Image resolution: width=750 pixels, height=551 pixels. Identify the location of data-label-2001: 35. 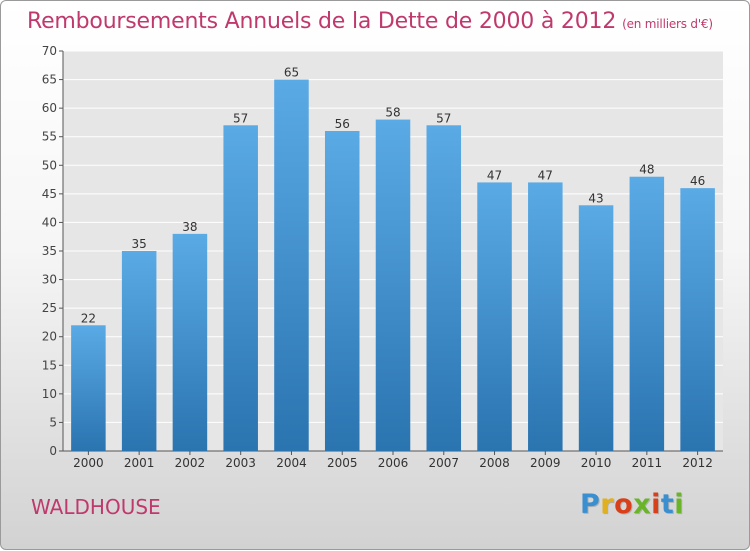
(139, 244).